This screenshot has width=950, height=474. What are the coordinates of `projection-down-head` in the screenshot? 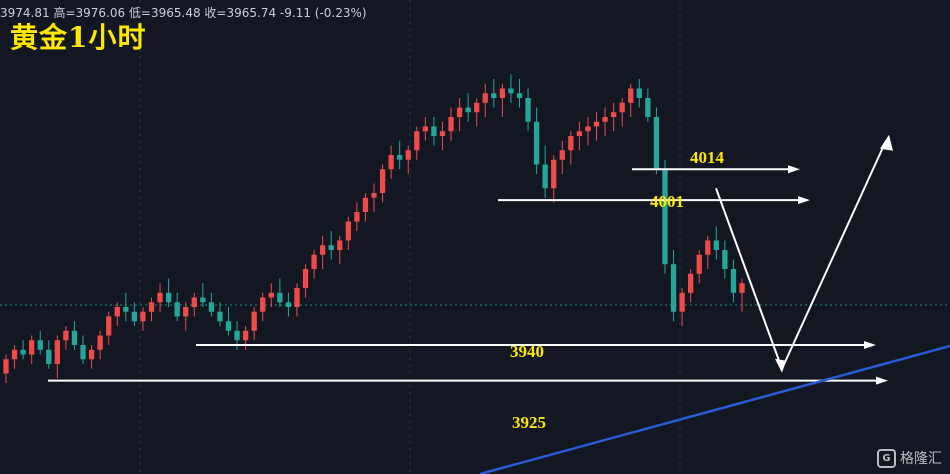 It's located at (780, 365).